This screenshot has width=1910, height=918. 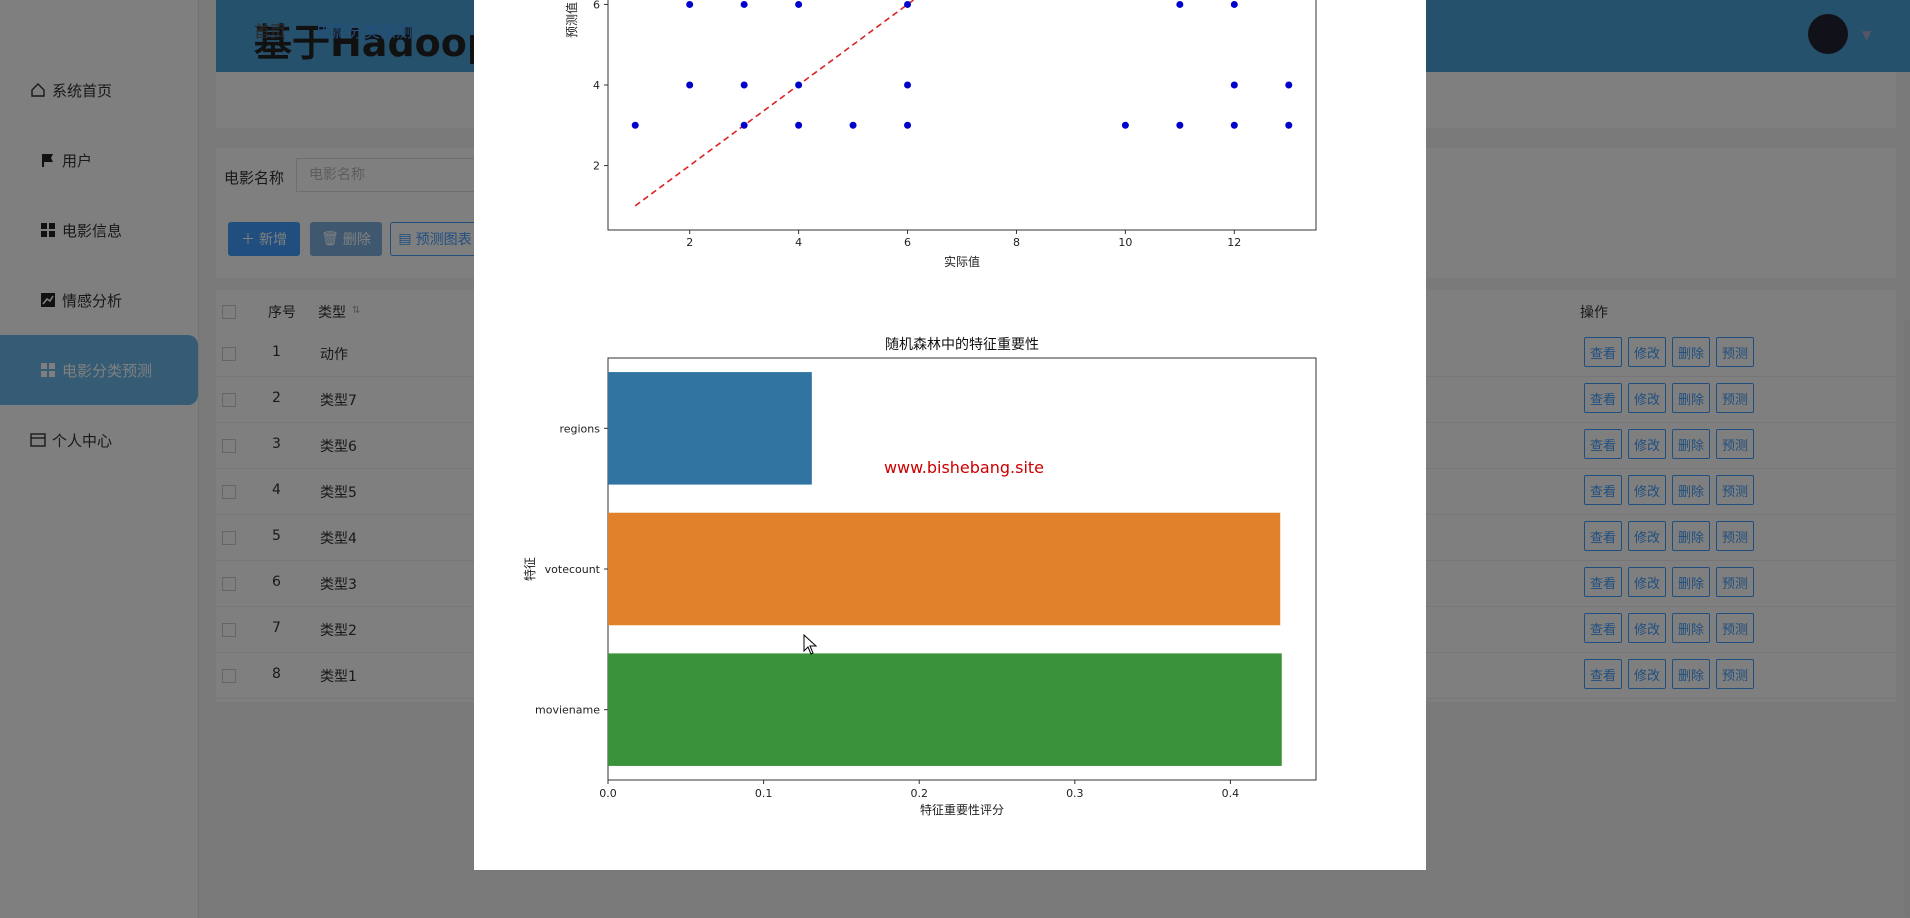 I want to click on reference-line, so click(x=774, y=103).